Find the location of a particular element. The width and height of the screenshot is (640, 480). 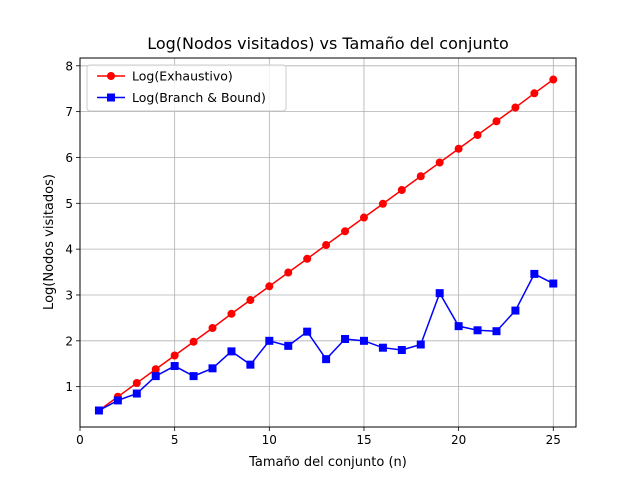

legend-label: Log(Branch & Bound) is located at coordinates (199, 97).